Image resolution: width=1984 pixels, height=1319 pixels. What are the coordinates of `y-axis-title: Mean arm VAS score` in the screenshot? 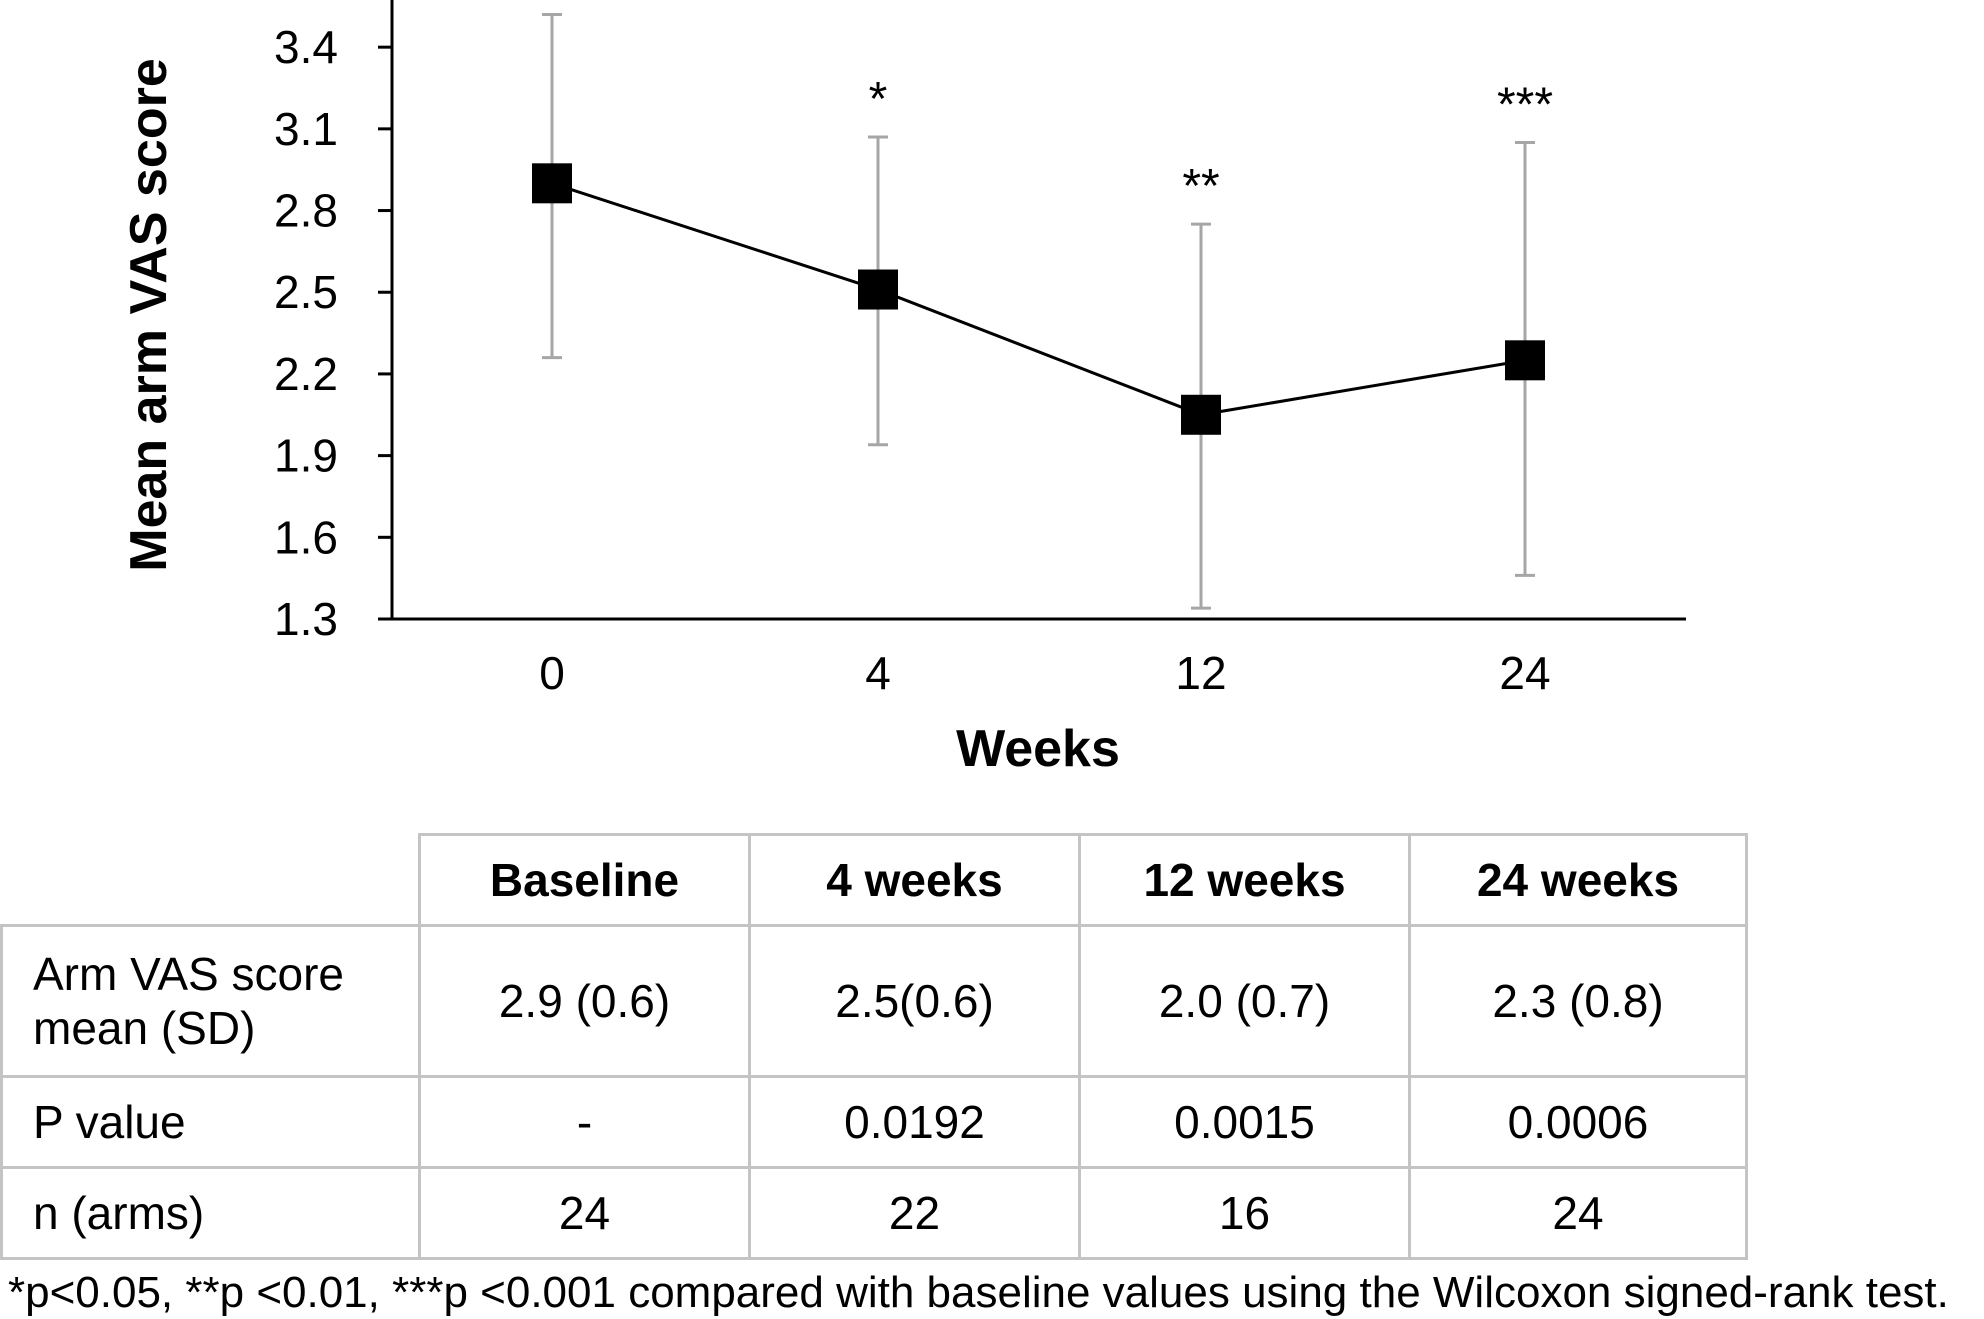 It's located at (149, 314).